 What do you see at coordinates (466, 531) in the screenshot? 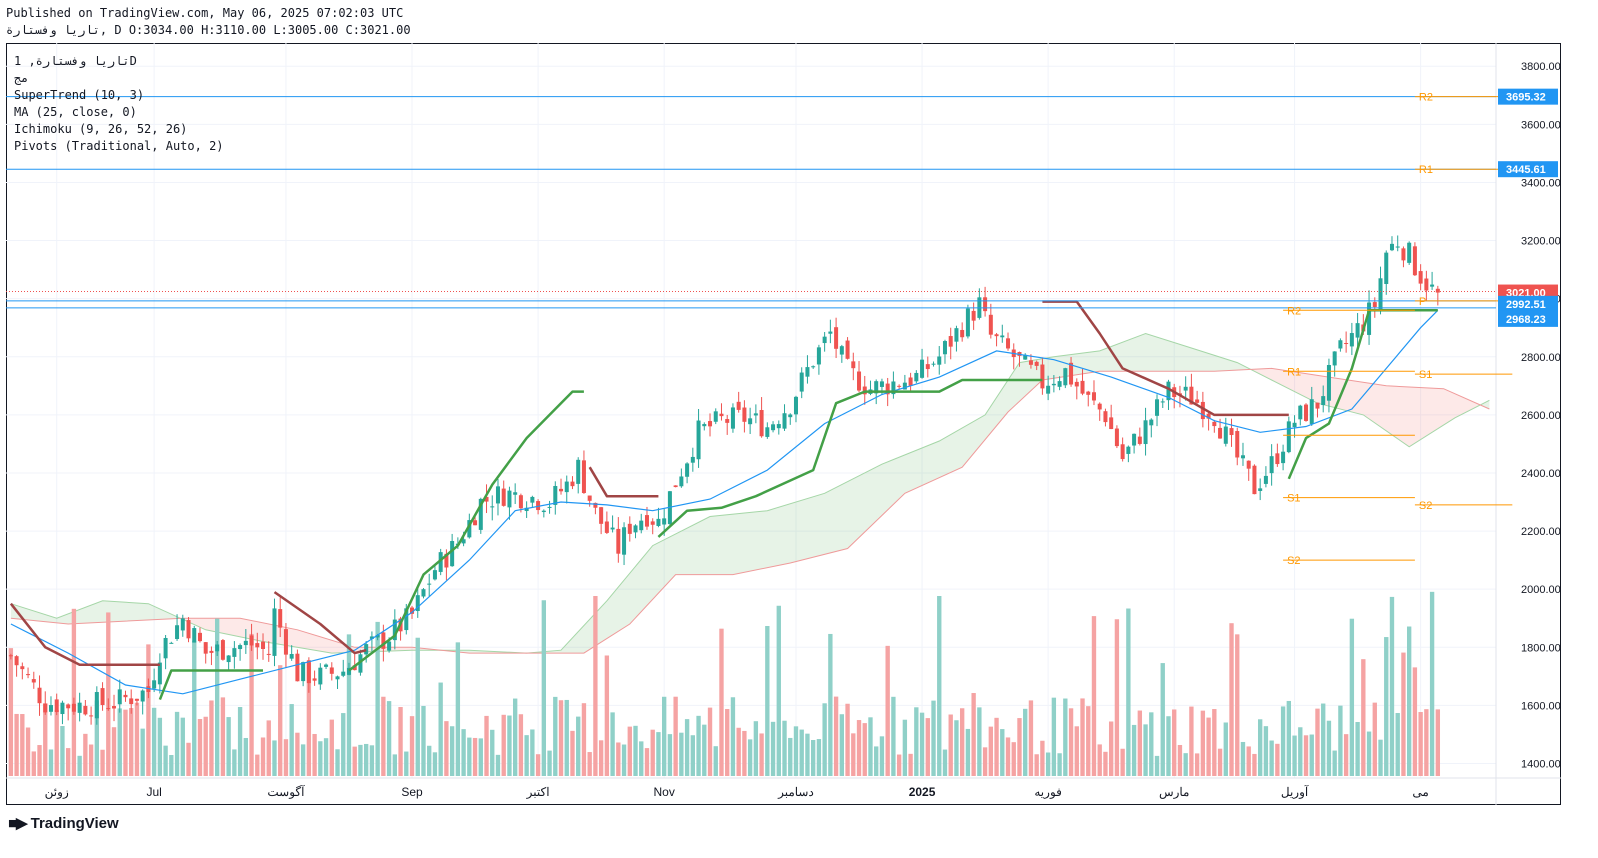
I see `supertrend-up-line` at bounding box center [466, 531].